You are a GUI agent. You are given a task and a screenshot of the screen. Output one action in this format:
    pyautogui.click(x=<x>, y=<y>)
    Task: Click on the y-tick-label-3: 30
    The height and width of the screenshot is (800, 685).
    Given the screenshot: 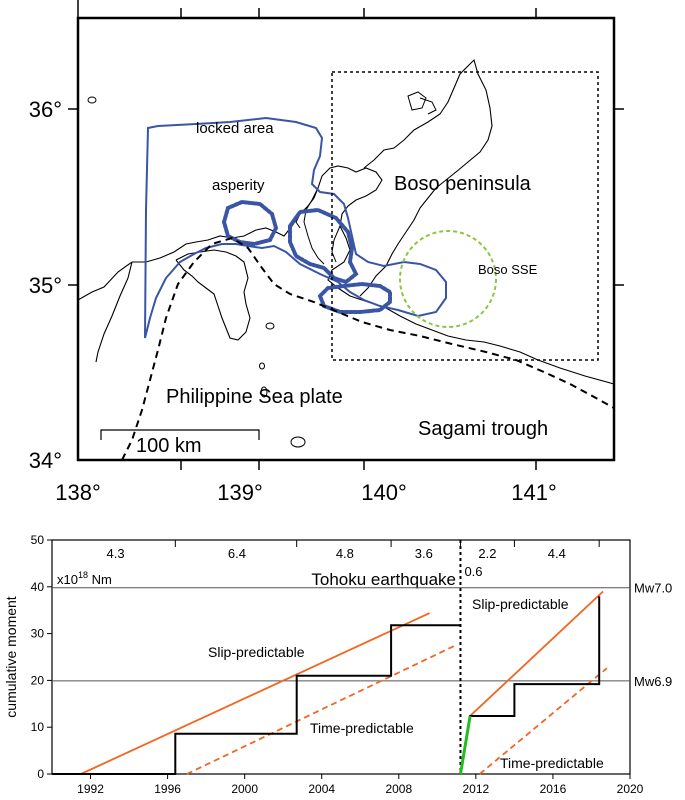 What is the action you would take?
    pyautogui.click(x=38, y=634)
    